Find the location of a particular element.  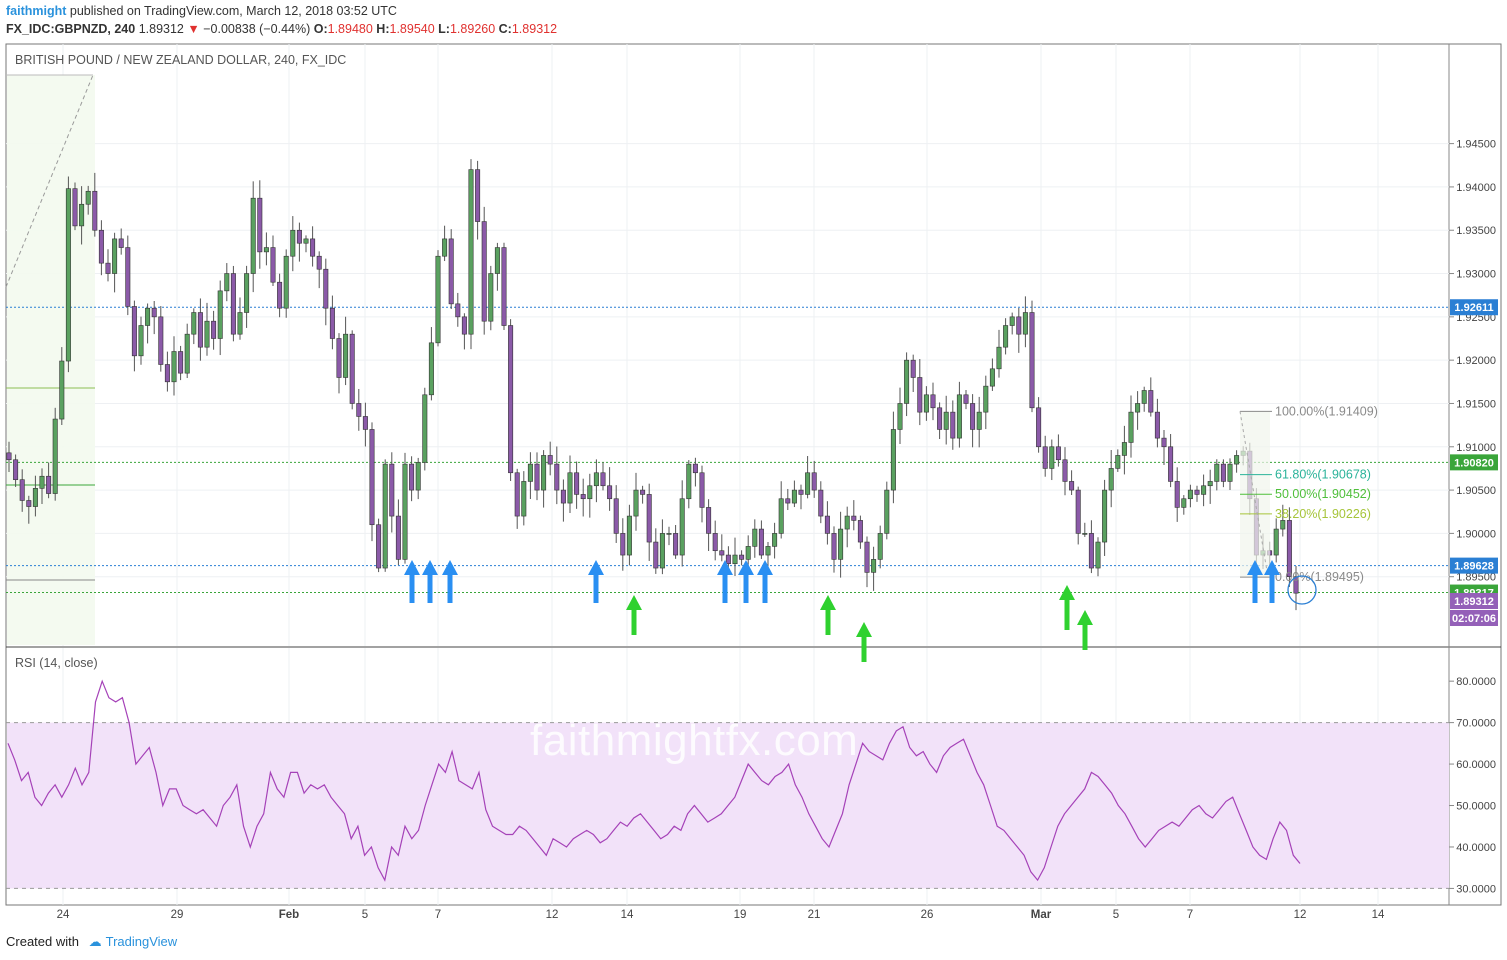

tradingview-link: TradingView is located at coordinates (141, 941).